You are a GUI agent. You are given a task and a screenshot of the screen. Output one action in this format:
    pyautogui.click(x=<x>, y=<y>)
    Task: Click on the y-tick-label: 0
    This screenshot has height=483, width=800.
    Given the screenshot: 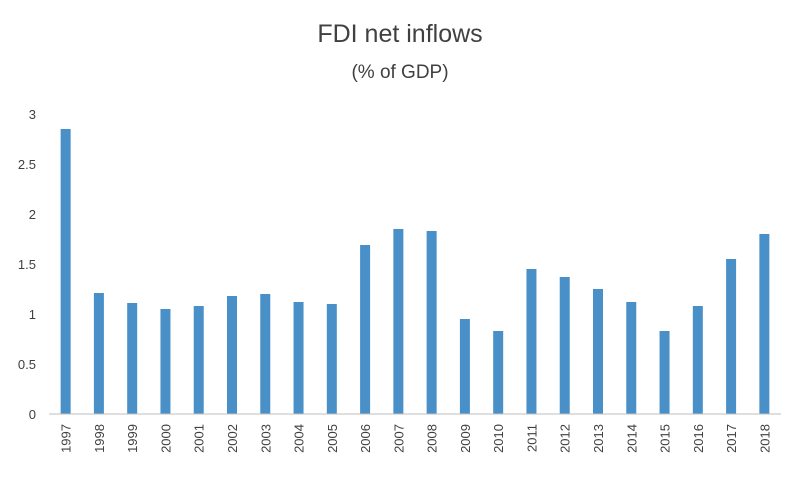 What is the action you would take?
    pyautogui.click(x=32, y=414)
    